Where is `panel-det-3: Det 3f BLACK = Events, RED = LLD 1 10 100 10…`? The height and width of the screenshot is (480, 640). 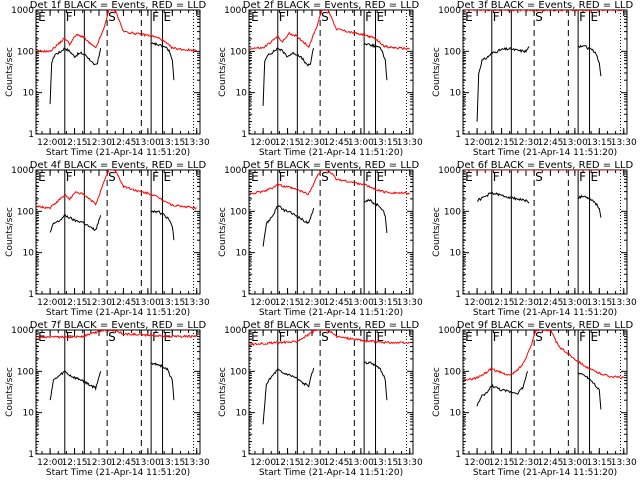
panel-det-3: Det 3f BLACK = Events, RED = LLD 1 10 100 10… is located at coordinates (534, 79).